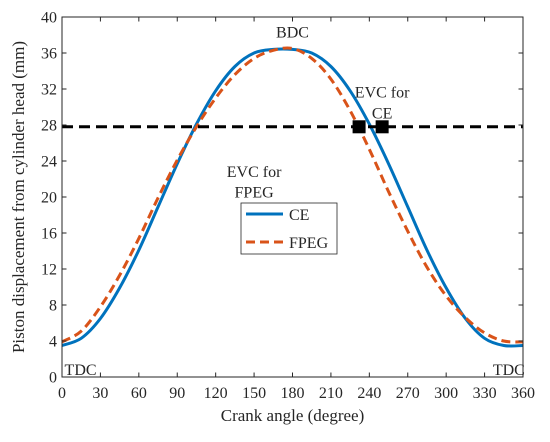 This screenshot has height=442, width=550. I want to click on y-tick-label: 24, so click(49, 162).